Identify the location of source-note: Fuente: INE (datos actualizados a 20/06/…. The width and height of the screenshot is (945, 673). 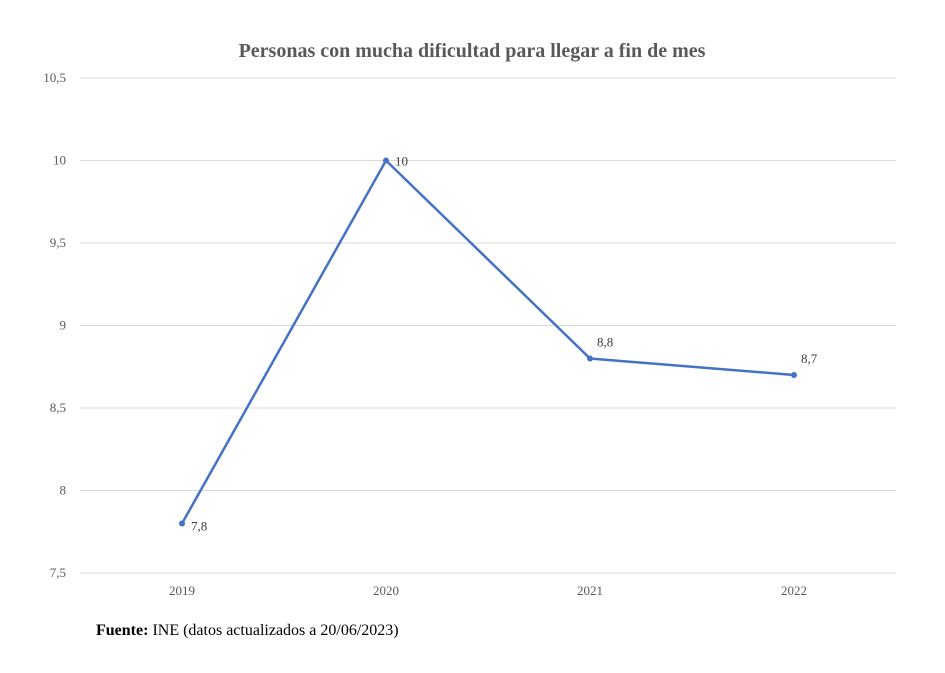
(247, 631).